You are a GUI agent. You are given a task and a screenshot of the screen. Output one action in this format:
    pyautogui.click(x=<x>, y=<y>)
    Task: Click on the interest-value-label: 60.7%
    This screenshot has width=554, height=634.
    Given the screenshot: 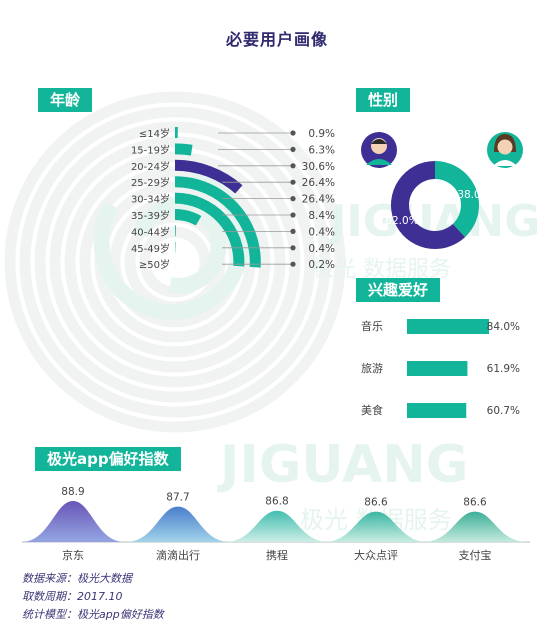 What is the action you would take?
    pyautogui.click(x=503, y=411)
    